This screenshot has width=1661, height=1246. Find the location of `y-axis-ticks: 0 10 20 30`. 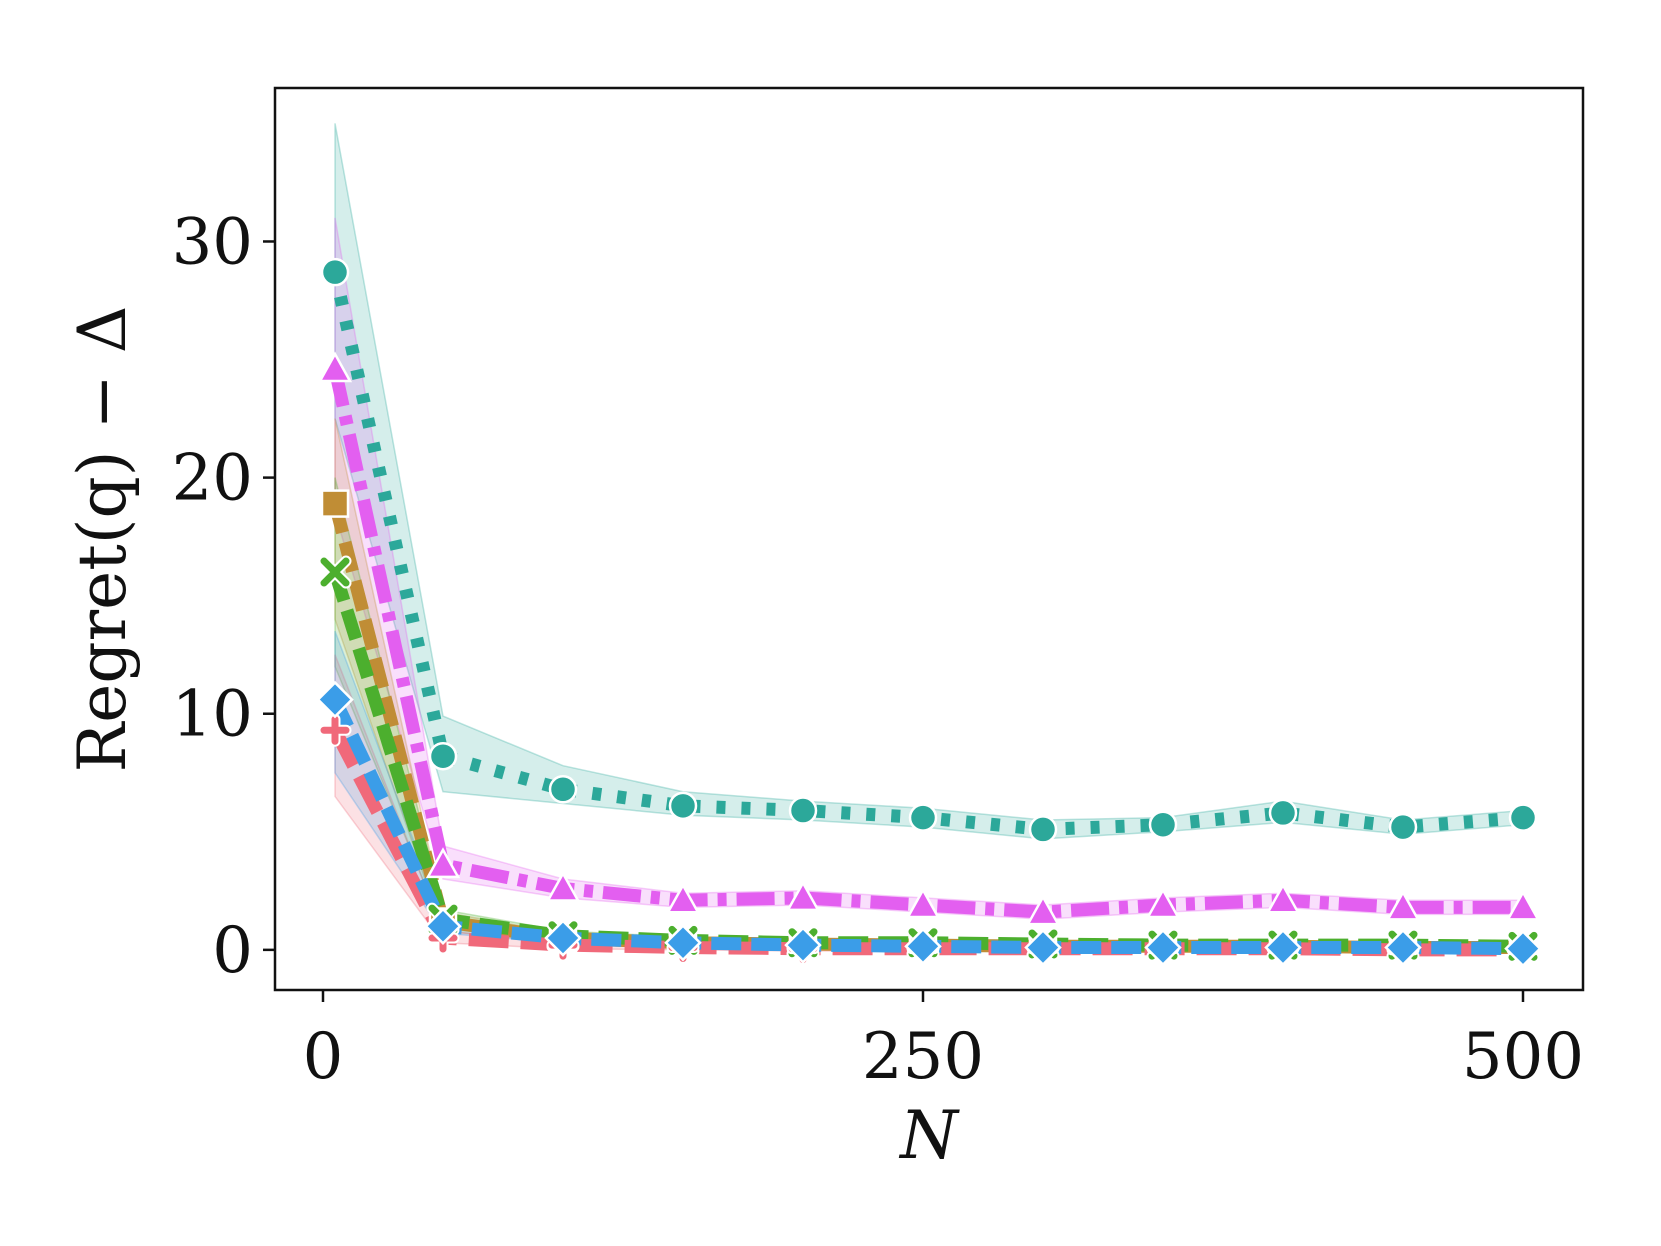

y-axis-ticks: 0 10 20 30 is located at coordinates (223, 596).